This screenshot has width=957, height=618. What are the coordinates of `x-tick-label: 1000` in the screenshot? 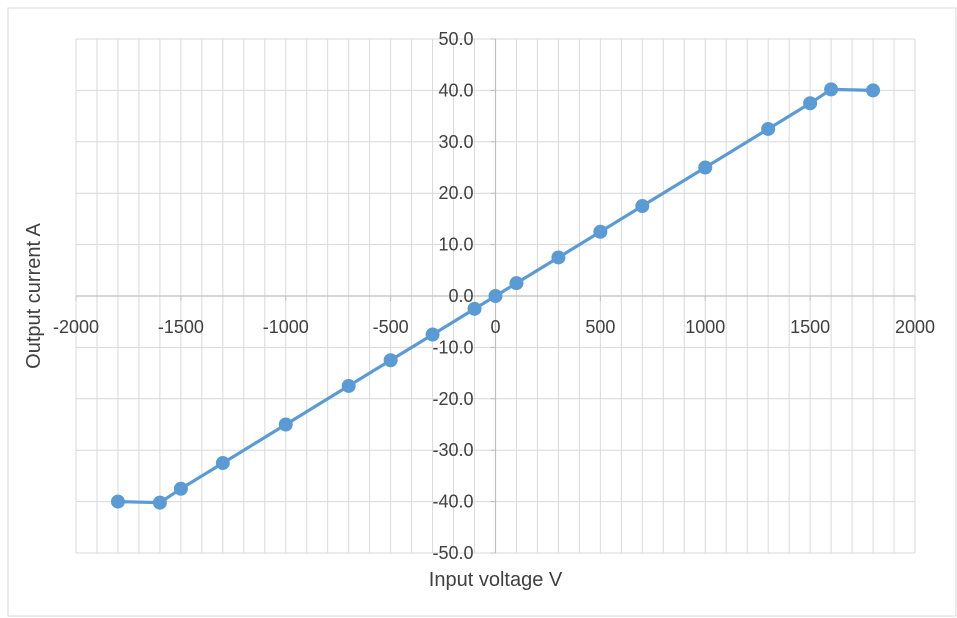 It's located at (705, 327).